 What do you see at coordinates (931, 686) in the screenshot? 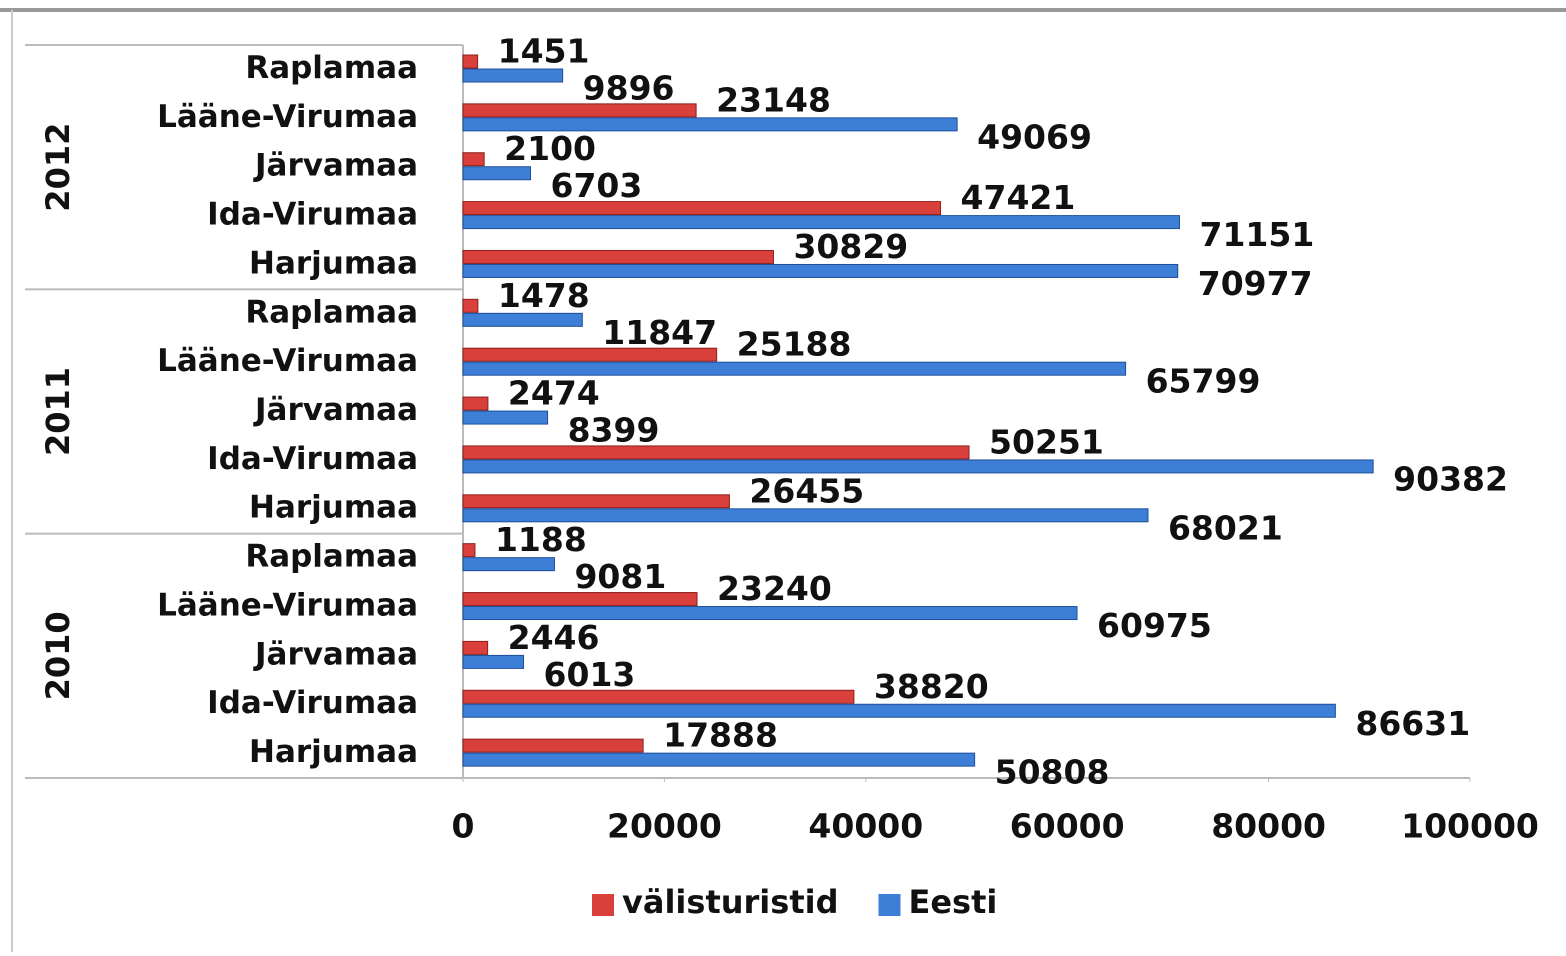
I see `data-label: 38820` at bounding box center [931, 686].